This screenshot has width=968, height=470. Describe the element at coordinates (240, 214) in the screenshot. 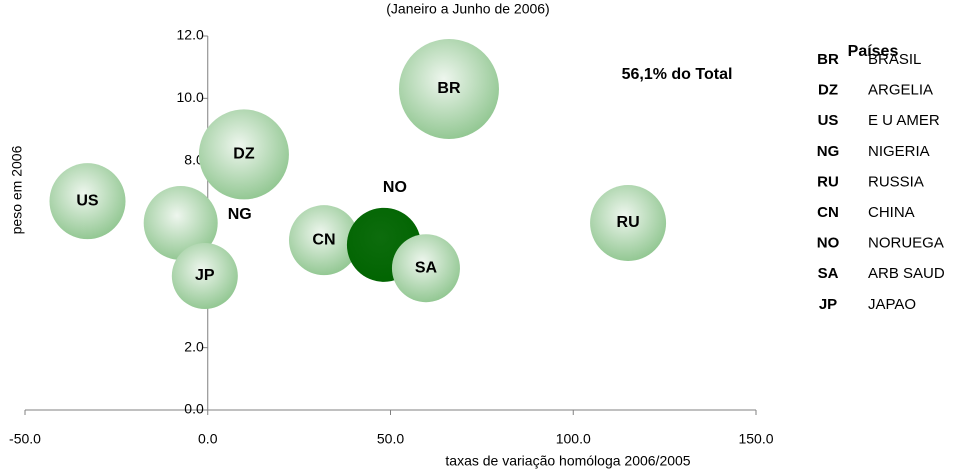

I see `bubble-label: NG` at that location.